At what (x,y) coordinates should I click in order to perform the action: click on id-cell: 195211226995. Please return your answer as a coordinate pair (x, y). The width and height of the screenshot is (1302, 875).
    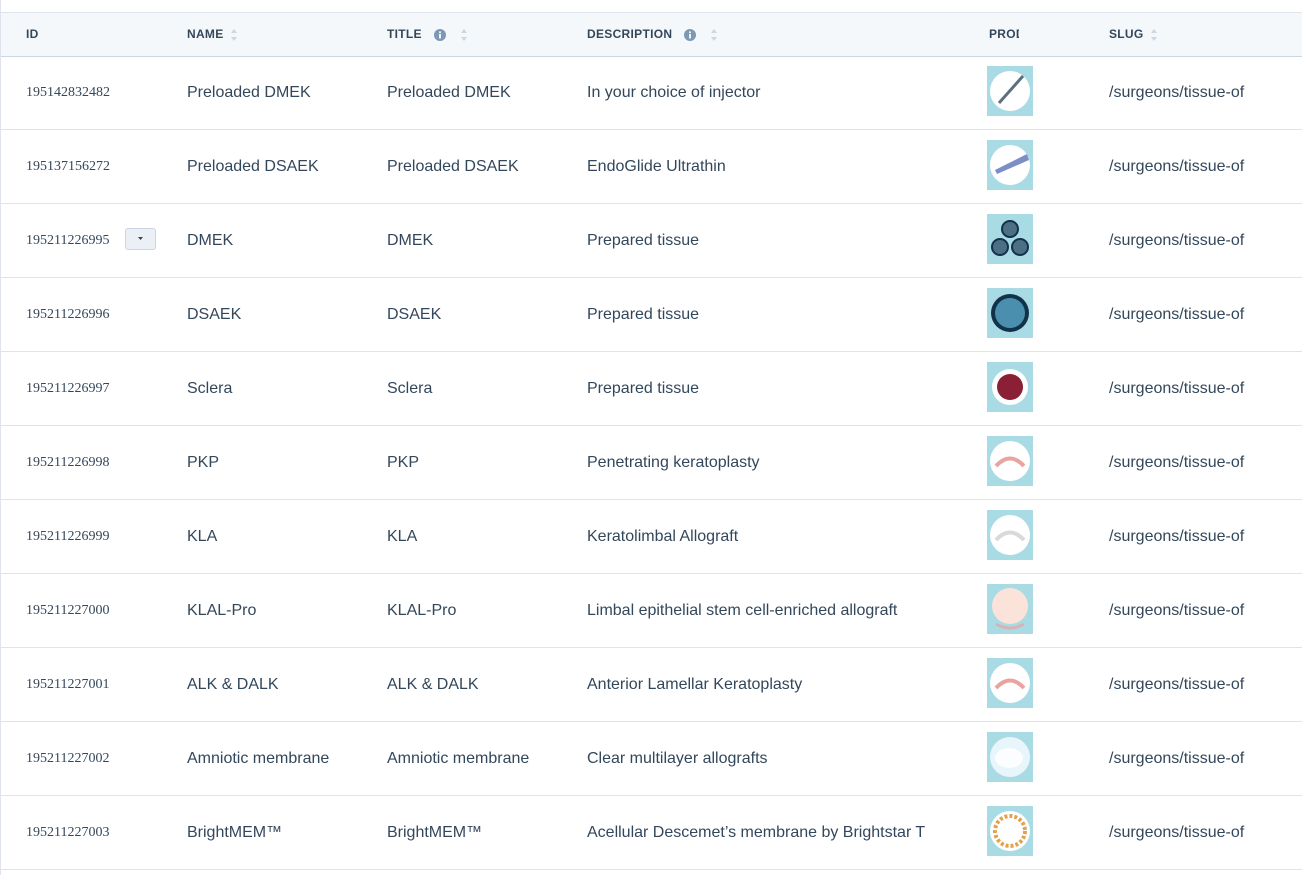
    Looking at the image, I should click on (68, 240).